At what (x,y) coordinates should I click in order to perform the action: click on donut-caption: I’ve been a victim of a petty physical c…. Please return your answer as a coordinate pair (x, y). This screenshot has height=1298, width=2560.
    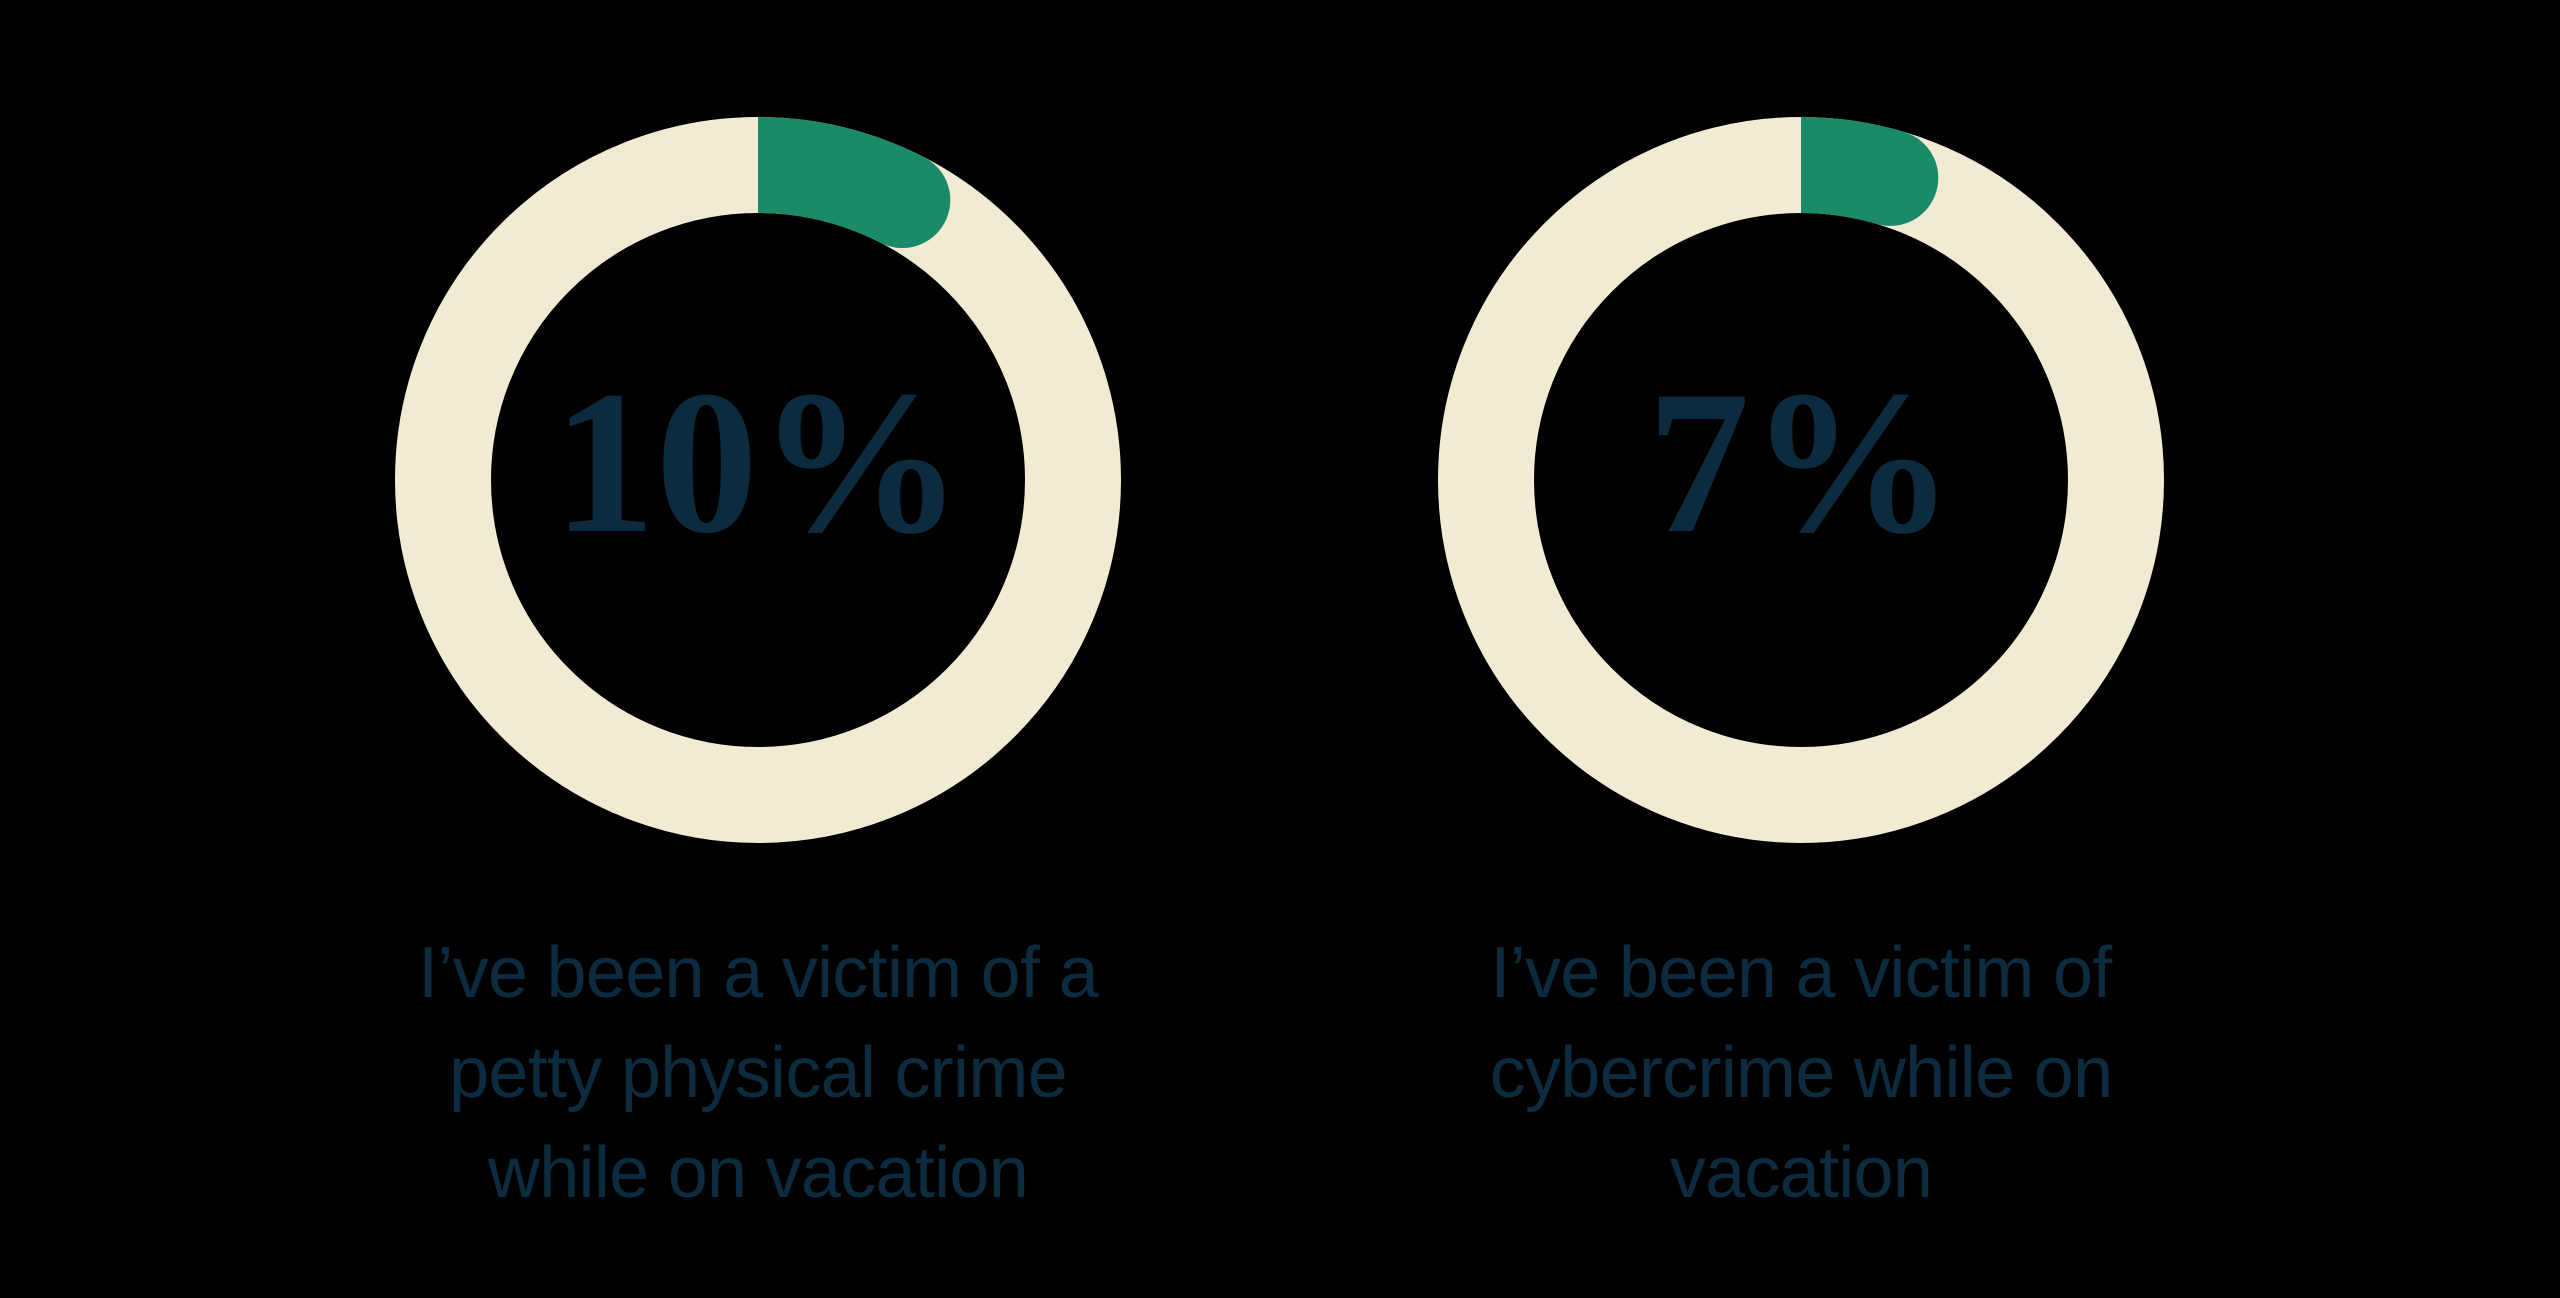
    Looking at the image, I should click on (758, 1073).